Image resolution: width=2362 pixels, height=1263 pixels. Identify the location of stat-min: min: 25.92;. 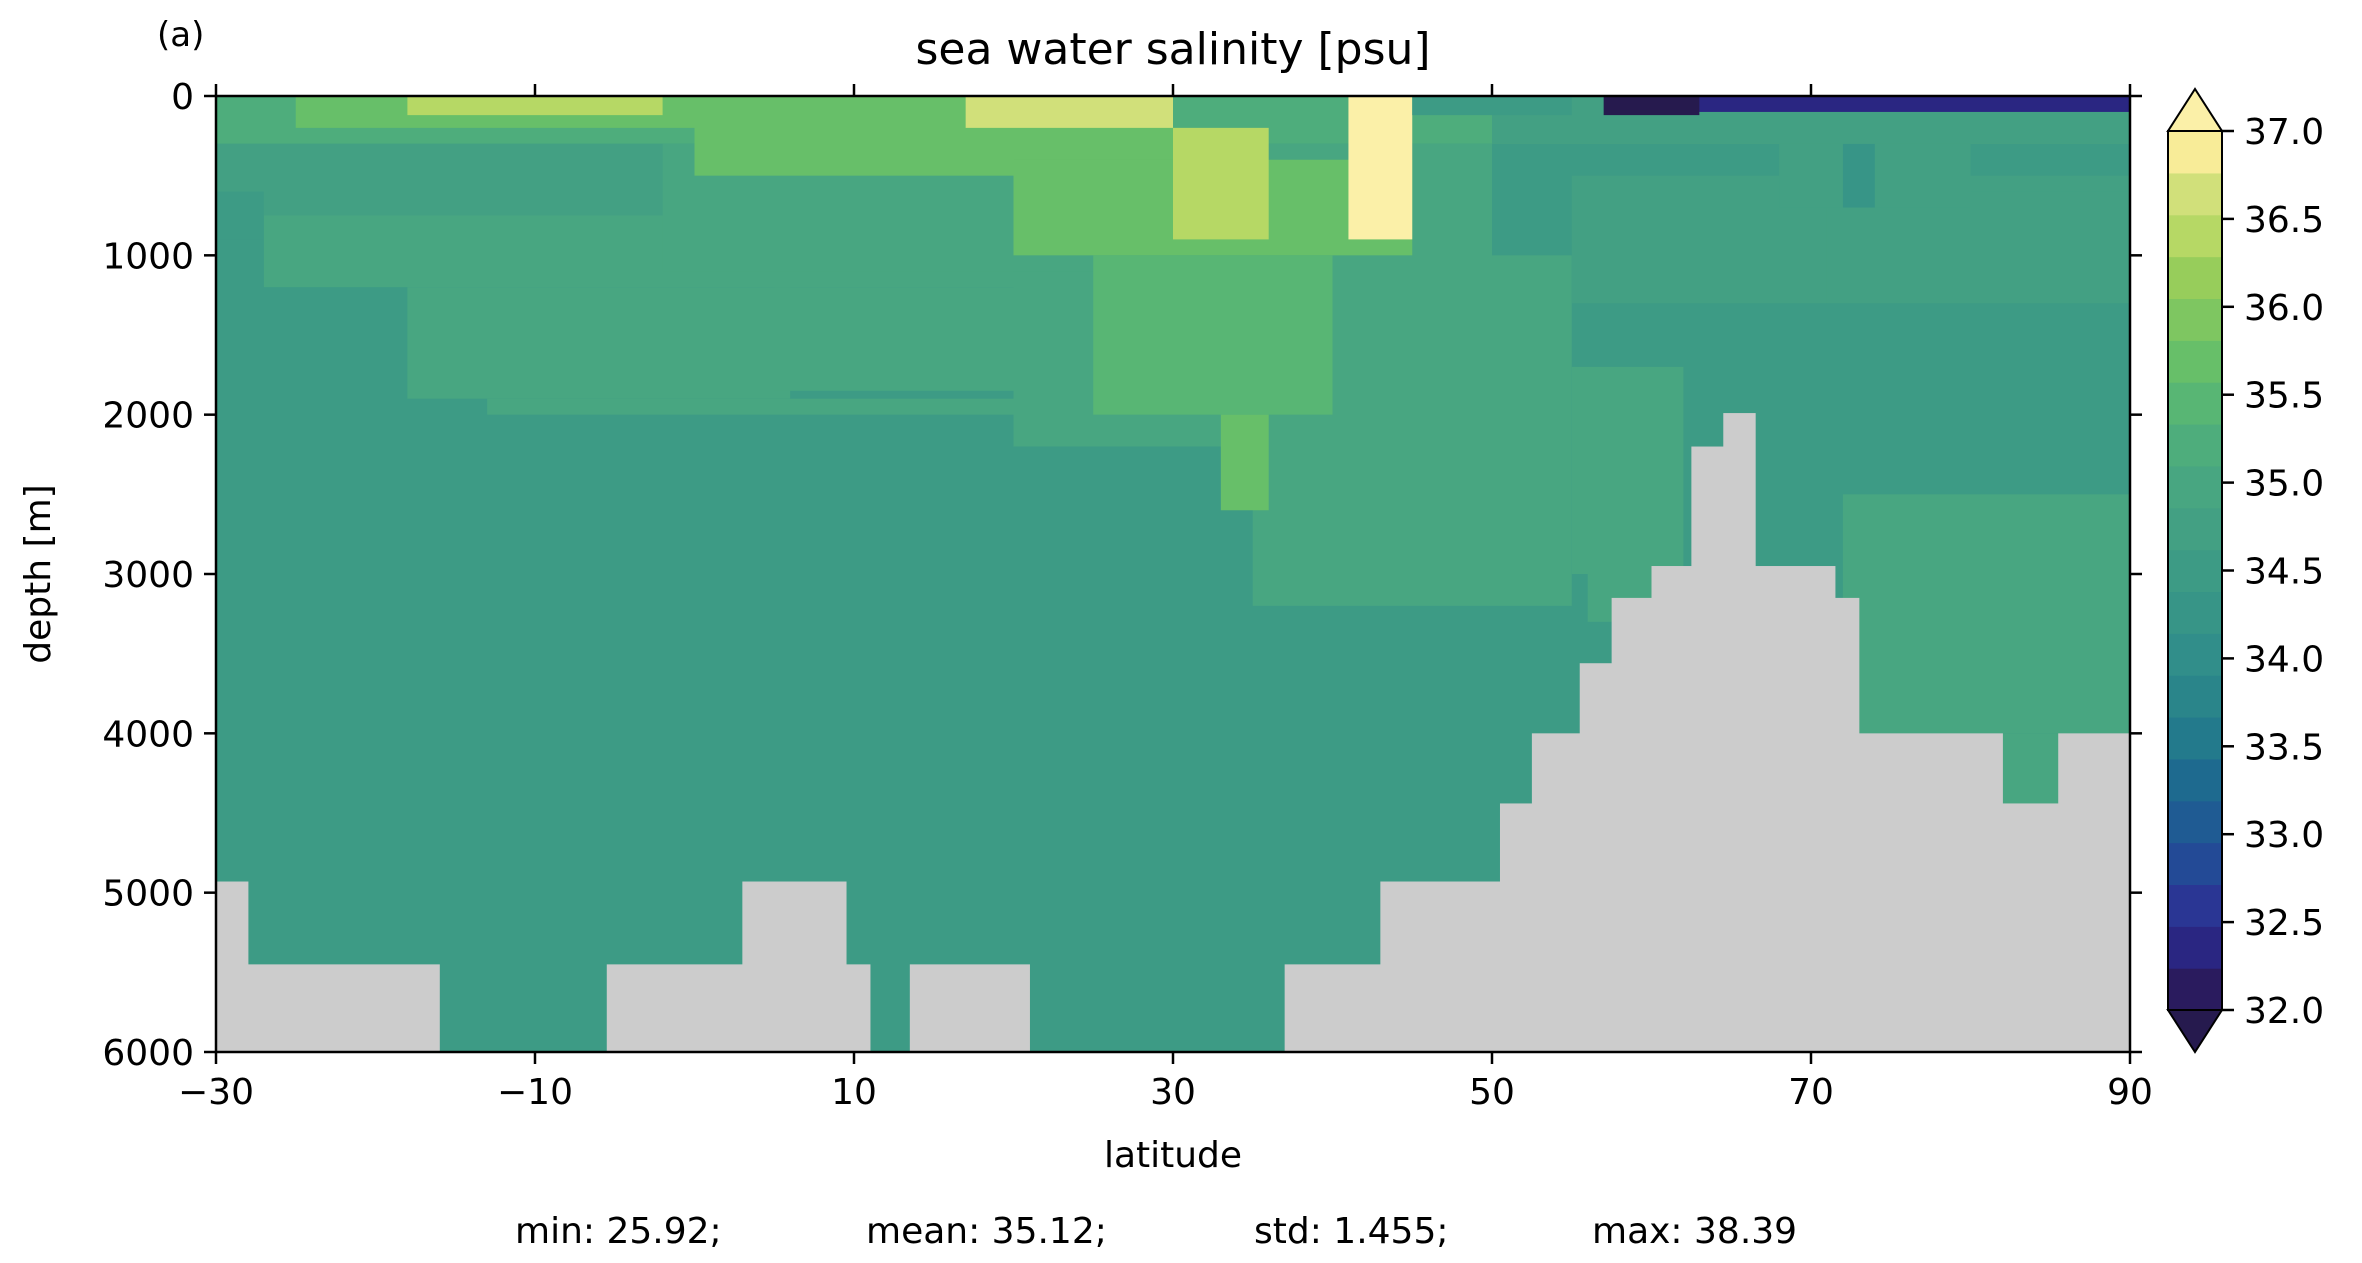
(618, 1231).